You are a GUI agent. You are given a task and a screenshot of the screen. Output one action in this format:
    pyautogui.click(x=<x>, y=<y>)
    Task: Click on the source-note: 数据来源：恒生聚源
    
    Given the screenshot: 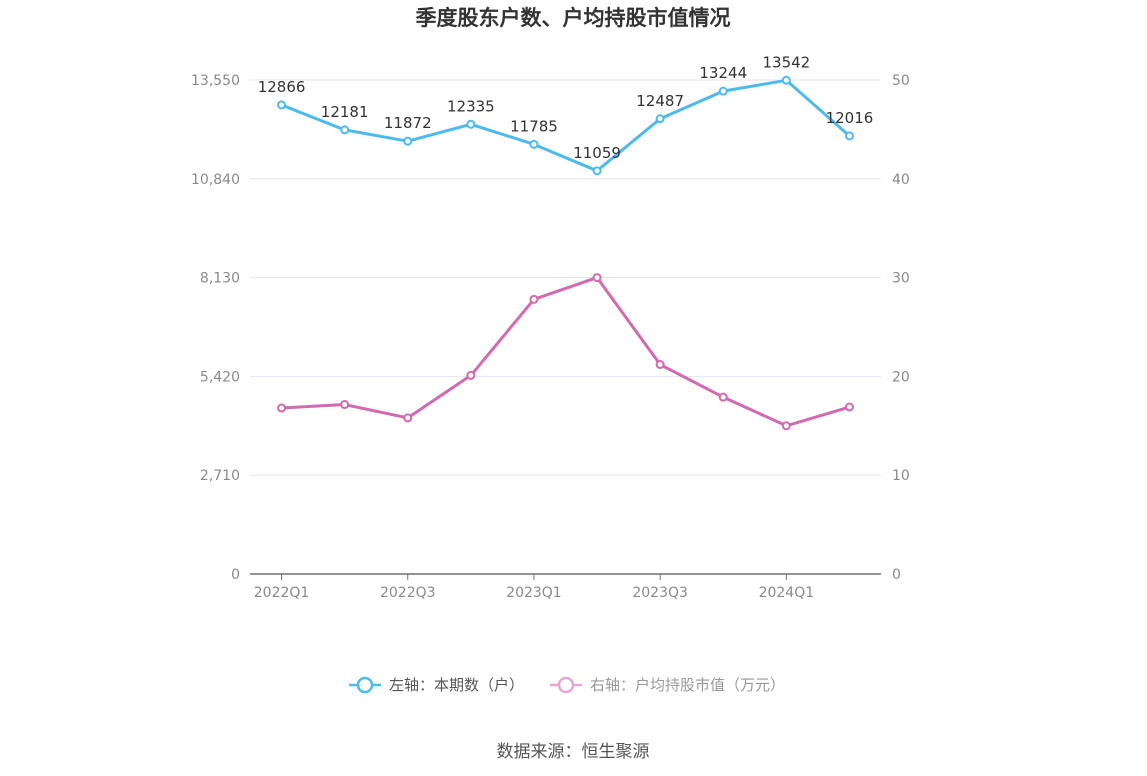 What is the action you would take?
    pyautogui.click(x=573, y=752)
    